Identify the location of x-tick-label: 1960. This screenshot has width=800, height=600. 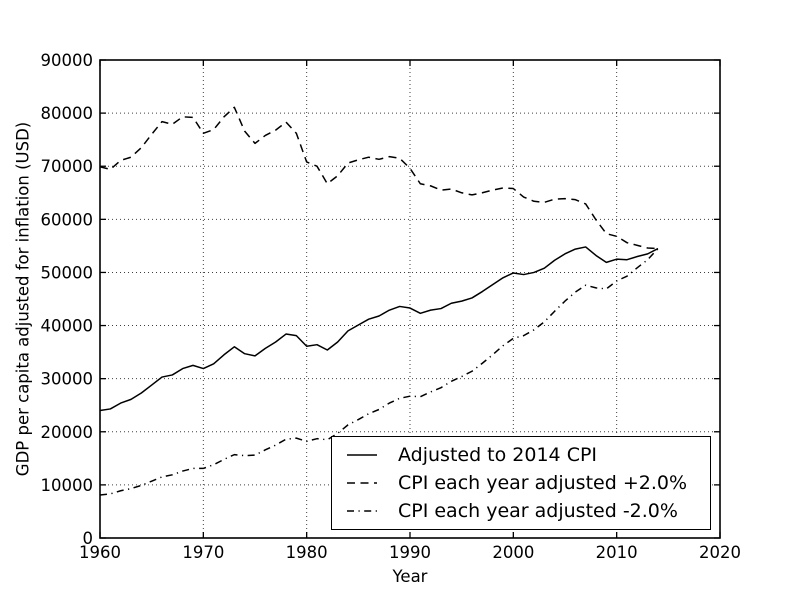
(100, 552).